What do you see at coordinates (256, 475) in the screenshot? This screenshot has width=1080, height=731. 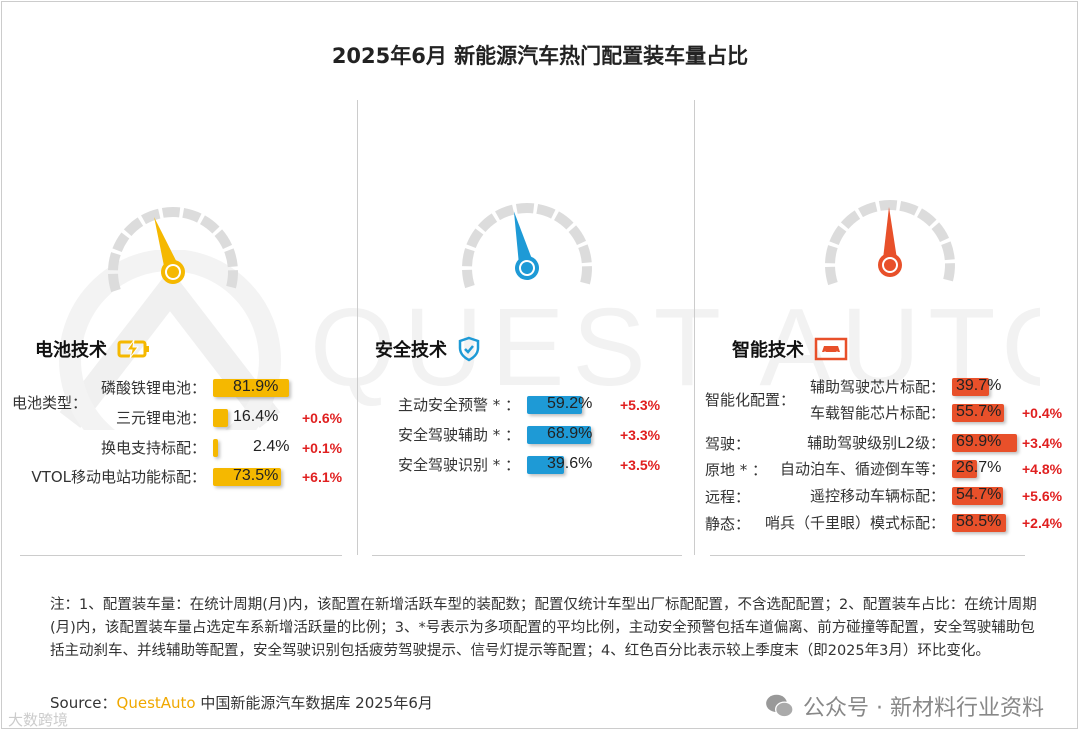 I see `value-label: 73.5%` at bounding box center [256, 475].